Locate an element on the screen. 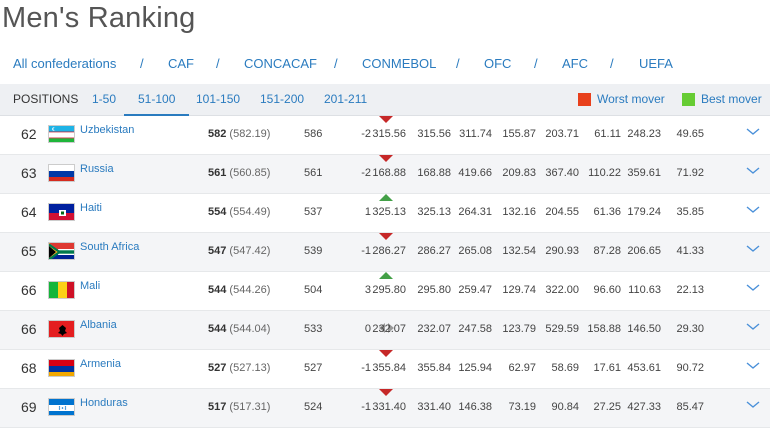 The height and width of the screenshot is (434, 770). movement-value: -1 is located at coordinates (366, 407).